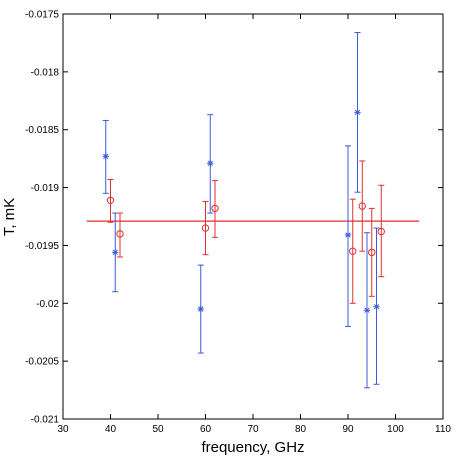  I want to click on y-tick-label: -0.0205, so click(42, 362).